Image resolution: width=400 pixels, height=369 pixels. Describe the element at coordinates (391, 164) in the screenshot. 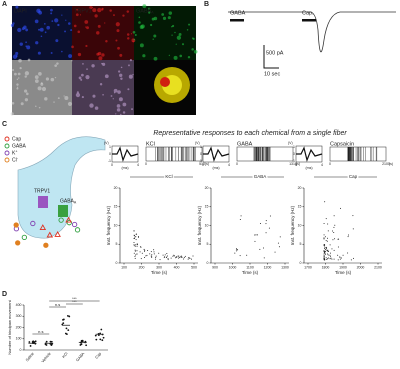

I see `axis-unit: (s)` at that location.